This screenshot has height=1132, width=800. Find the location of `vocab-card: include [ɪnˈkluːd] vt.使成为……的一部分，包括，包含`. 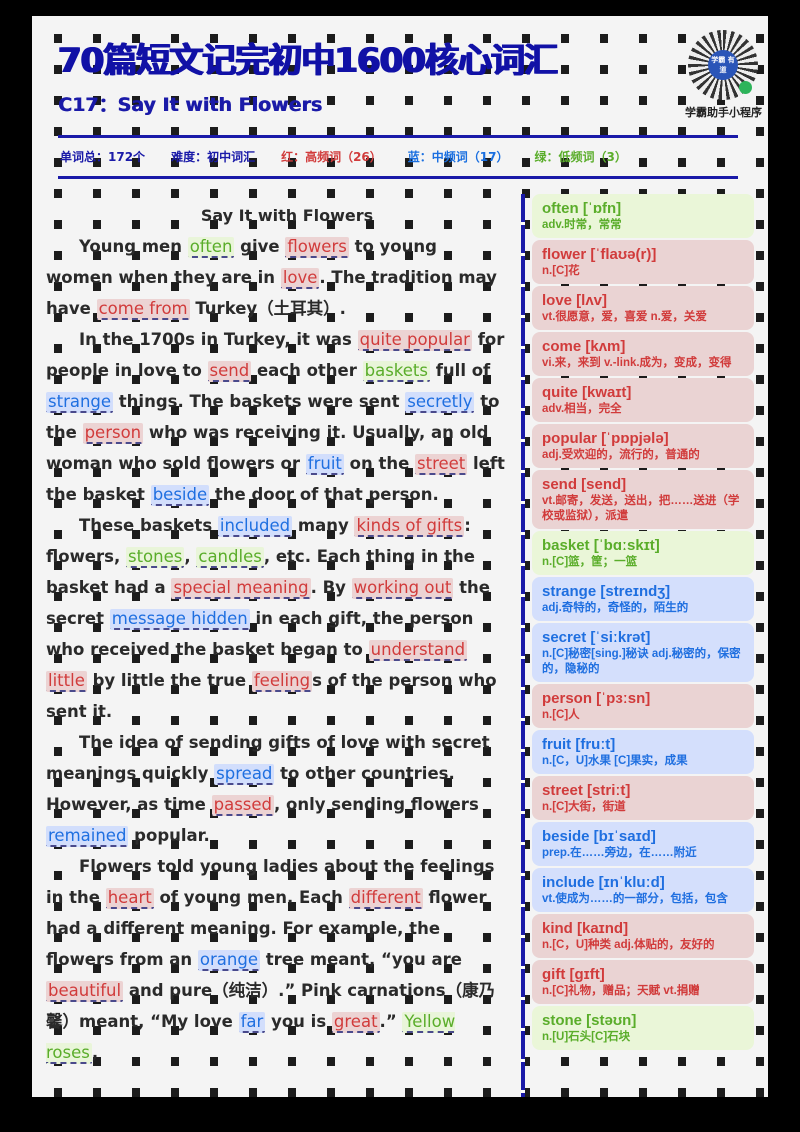

vocab-card: include [ɪnˈkluːd] vt.使成为……的一部分，包括，包含 is located at coordinates (643, 890).